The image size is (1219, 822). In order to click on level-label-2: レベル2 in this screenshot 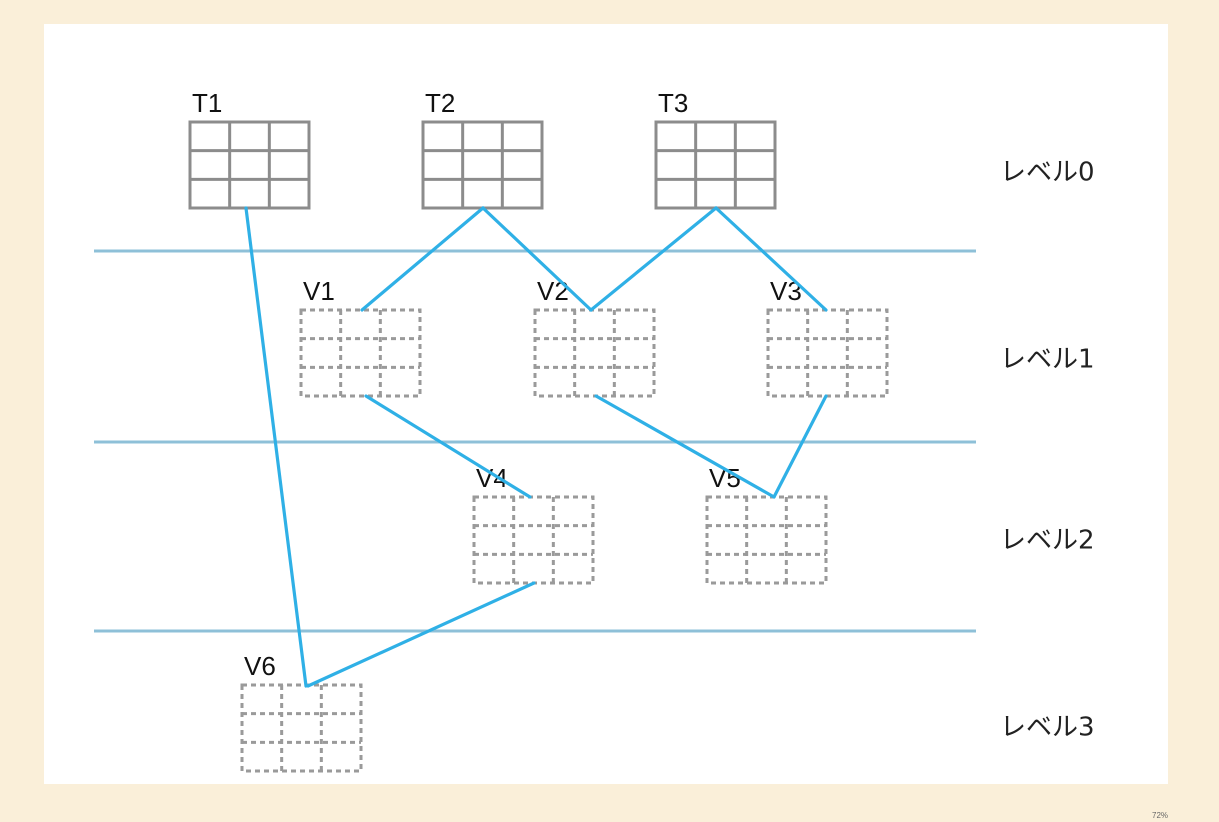, I will do `click(1047, 541)`.